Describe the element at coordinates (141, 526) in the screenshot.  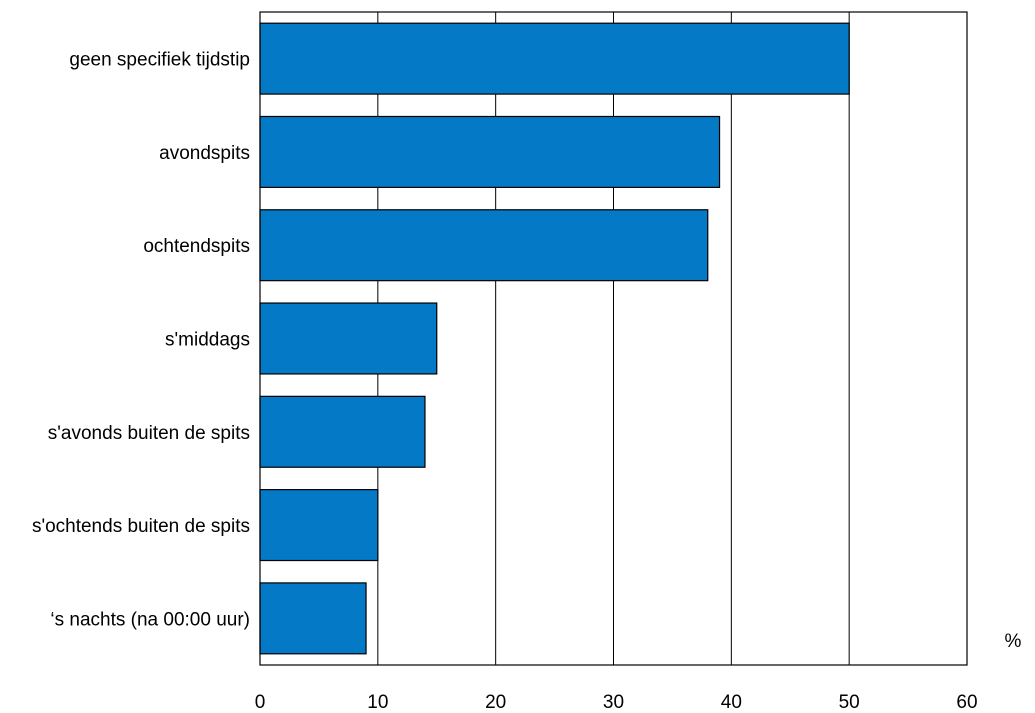
I see `category-label: s'ochtends buiten de spits` at that location.